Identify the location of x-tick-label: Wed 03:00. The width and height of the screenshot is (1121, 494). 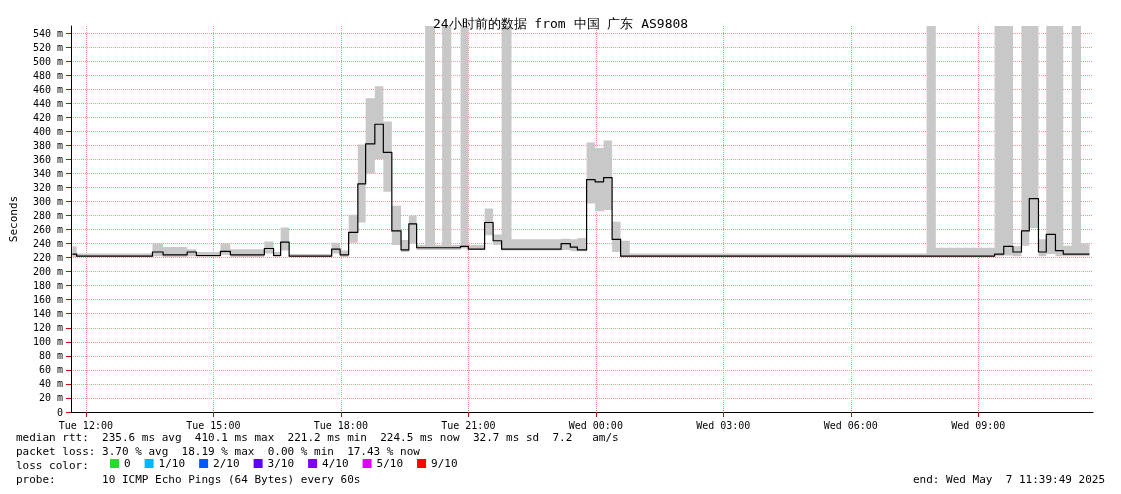
(723, 425).